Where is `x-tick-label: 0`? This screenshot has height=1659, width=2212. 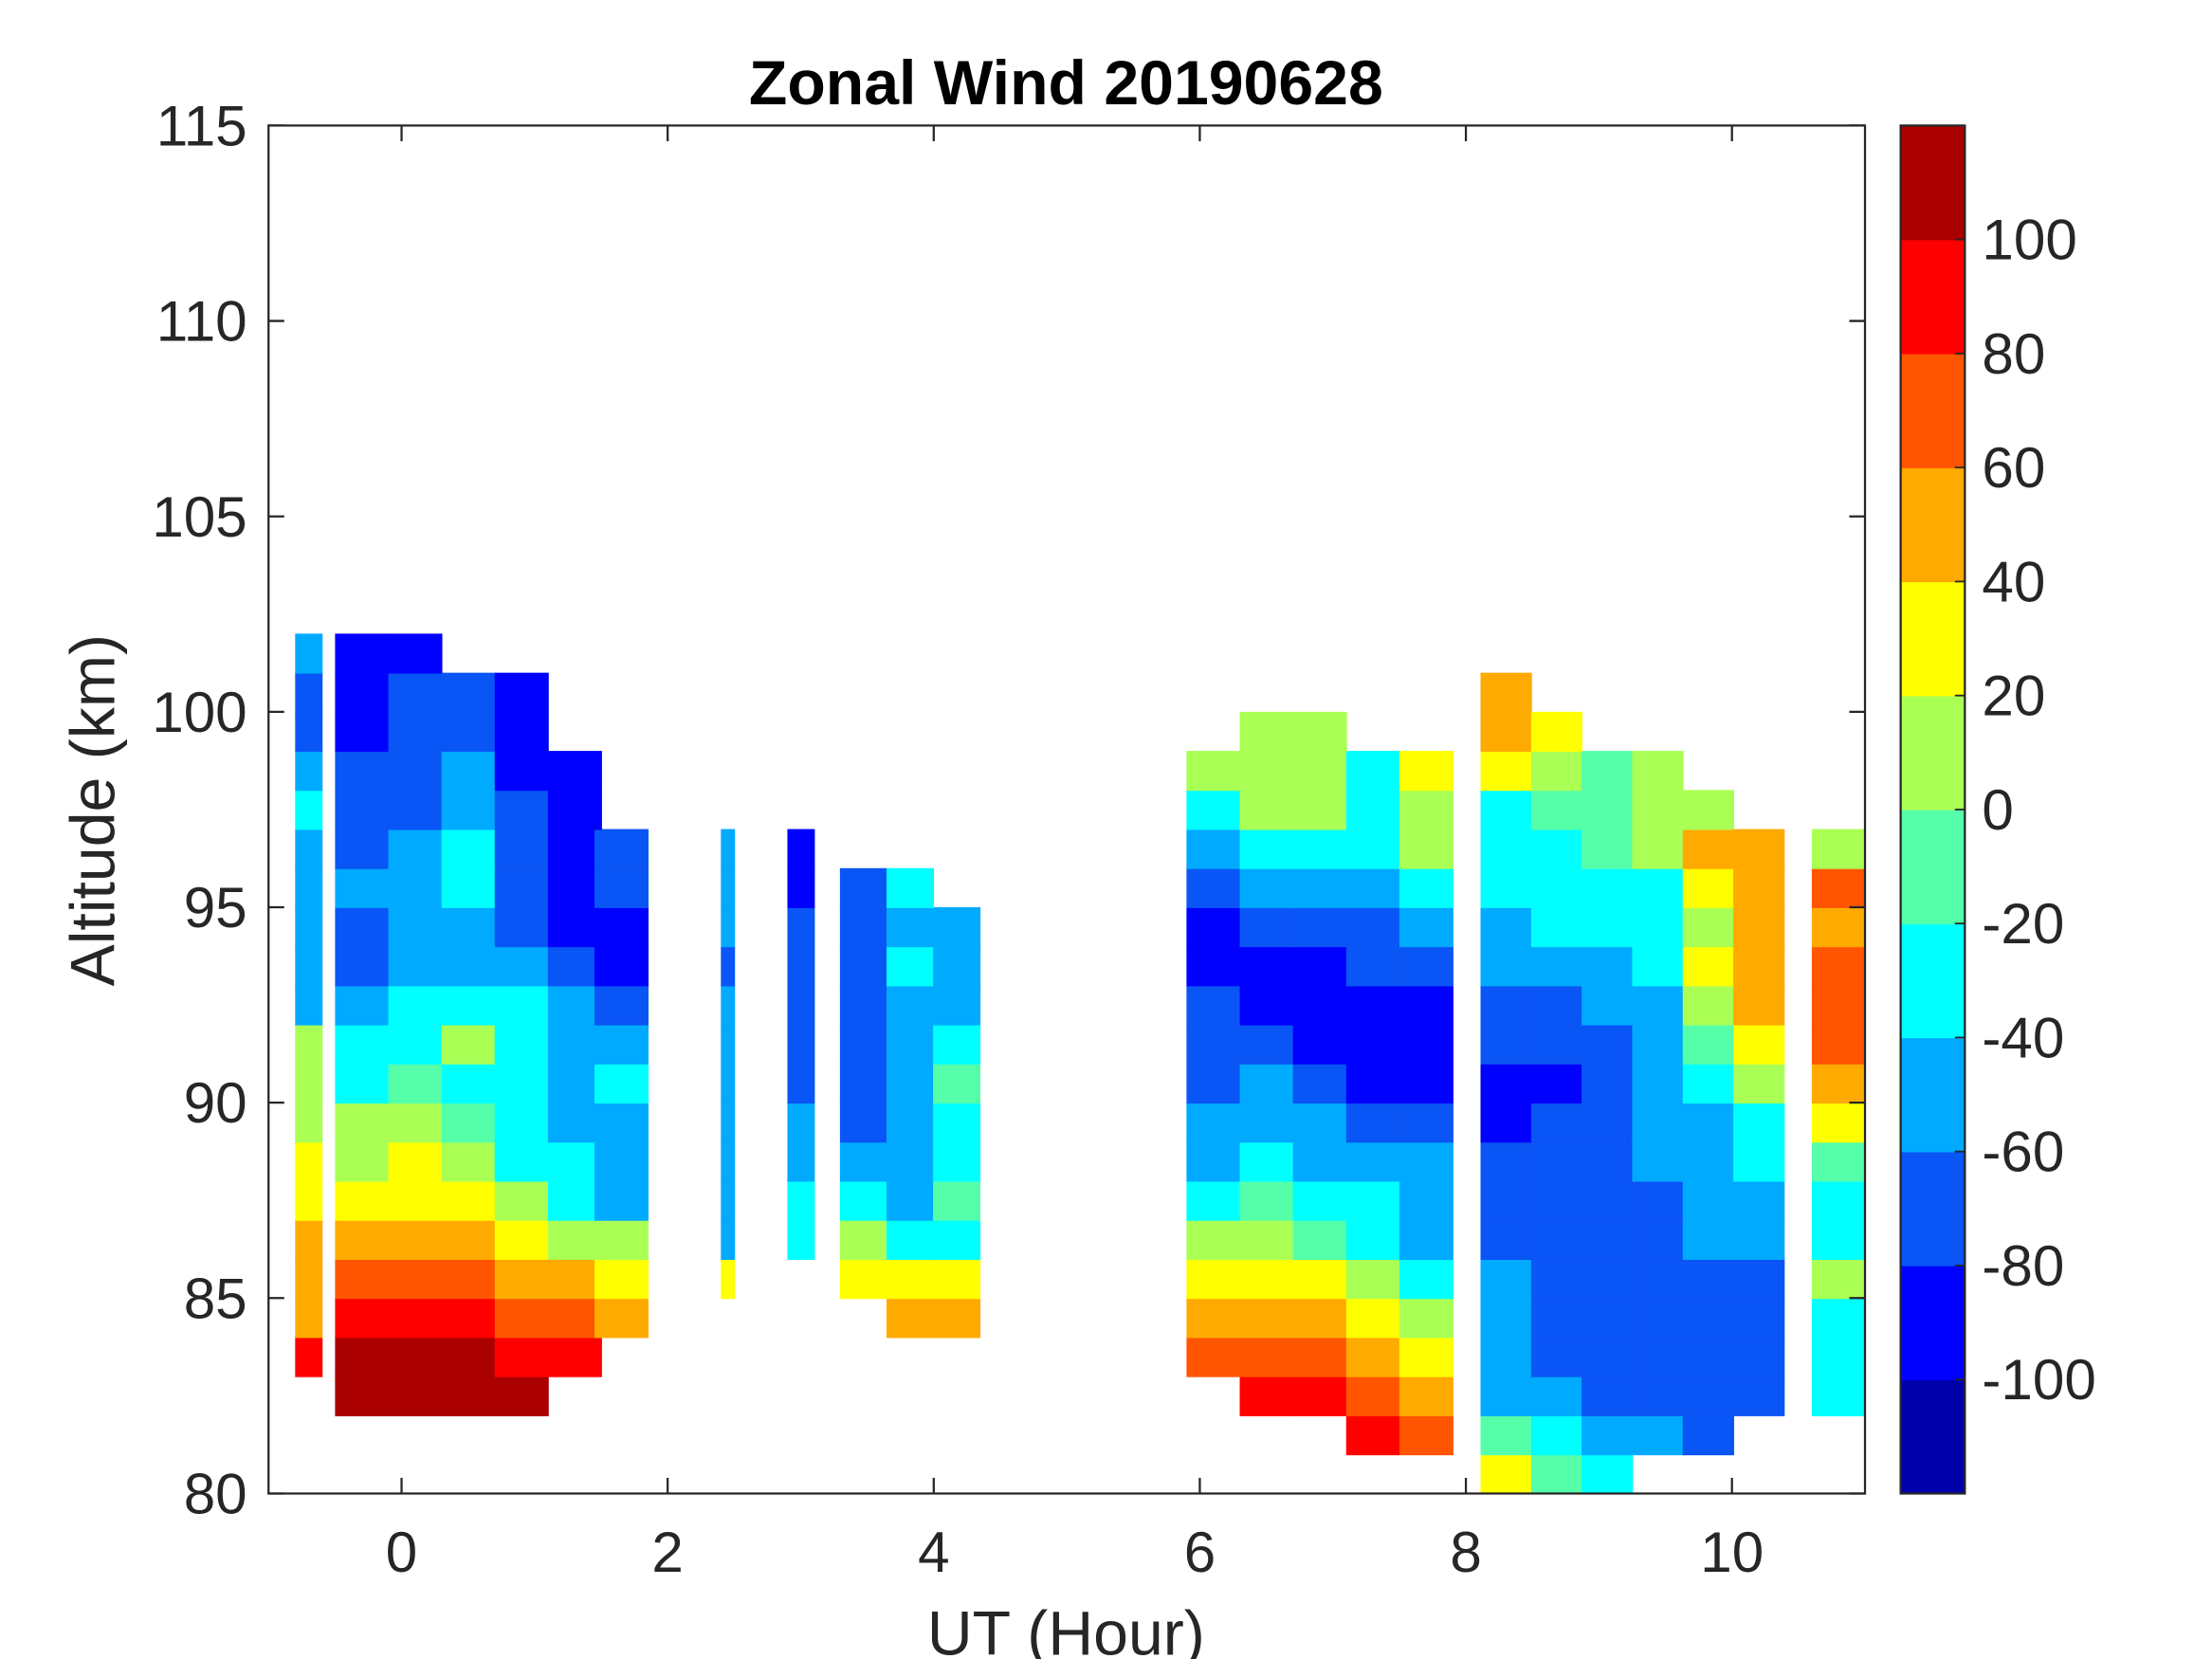
x-tick-label: 0 is located at coordinates (401, 1552).